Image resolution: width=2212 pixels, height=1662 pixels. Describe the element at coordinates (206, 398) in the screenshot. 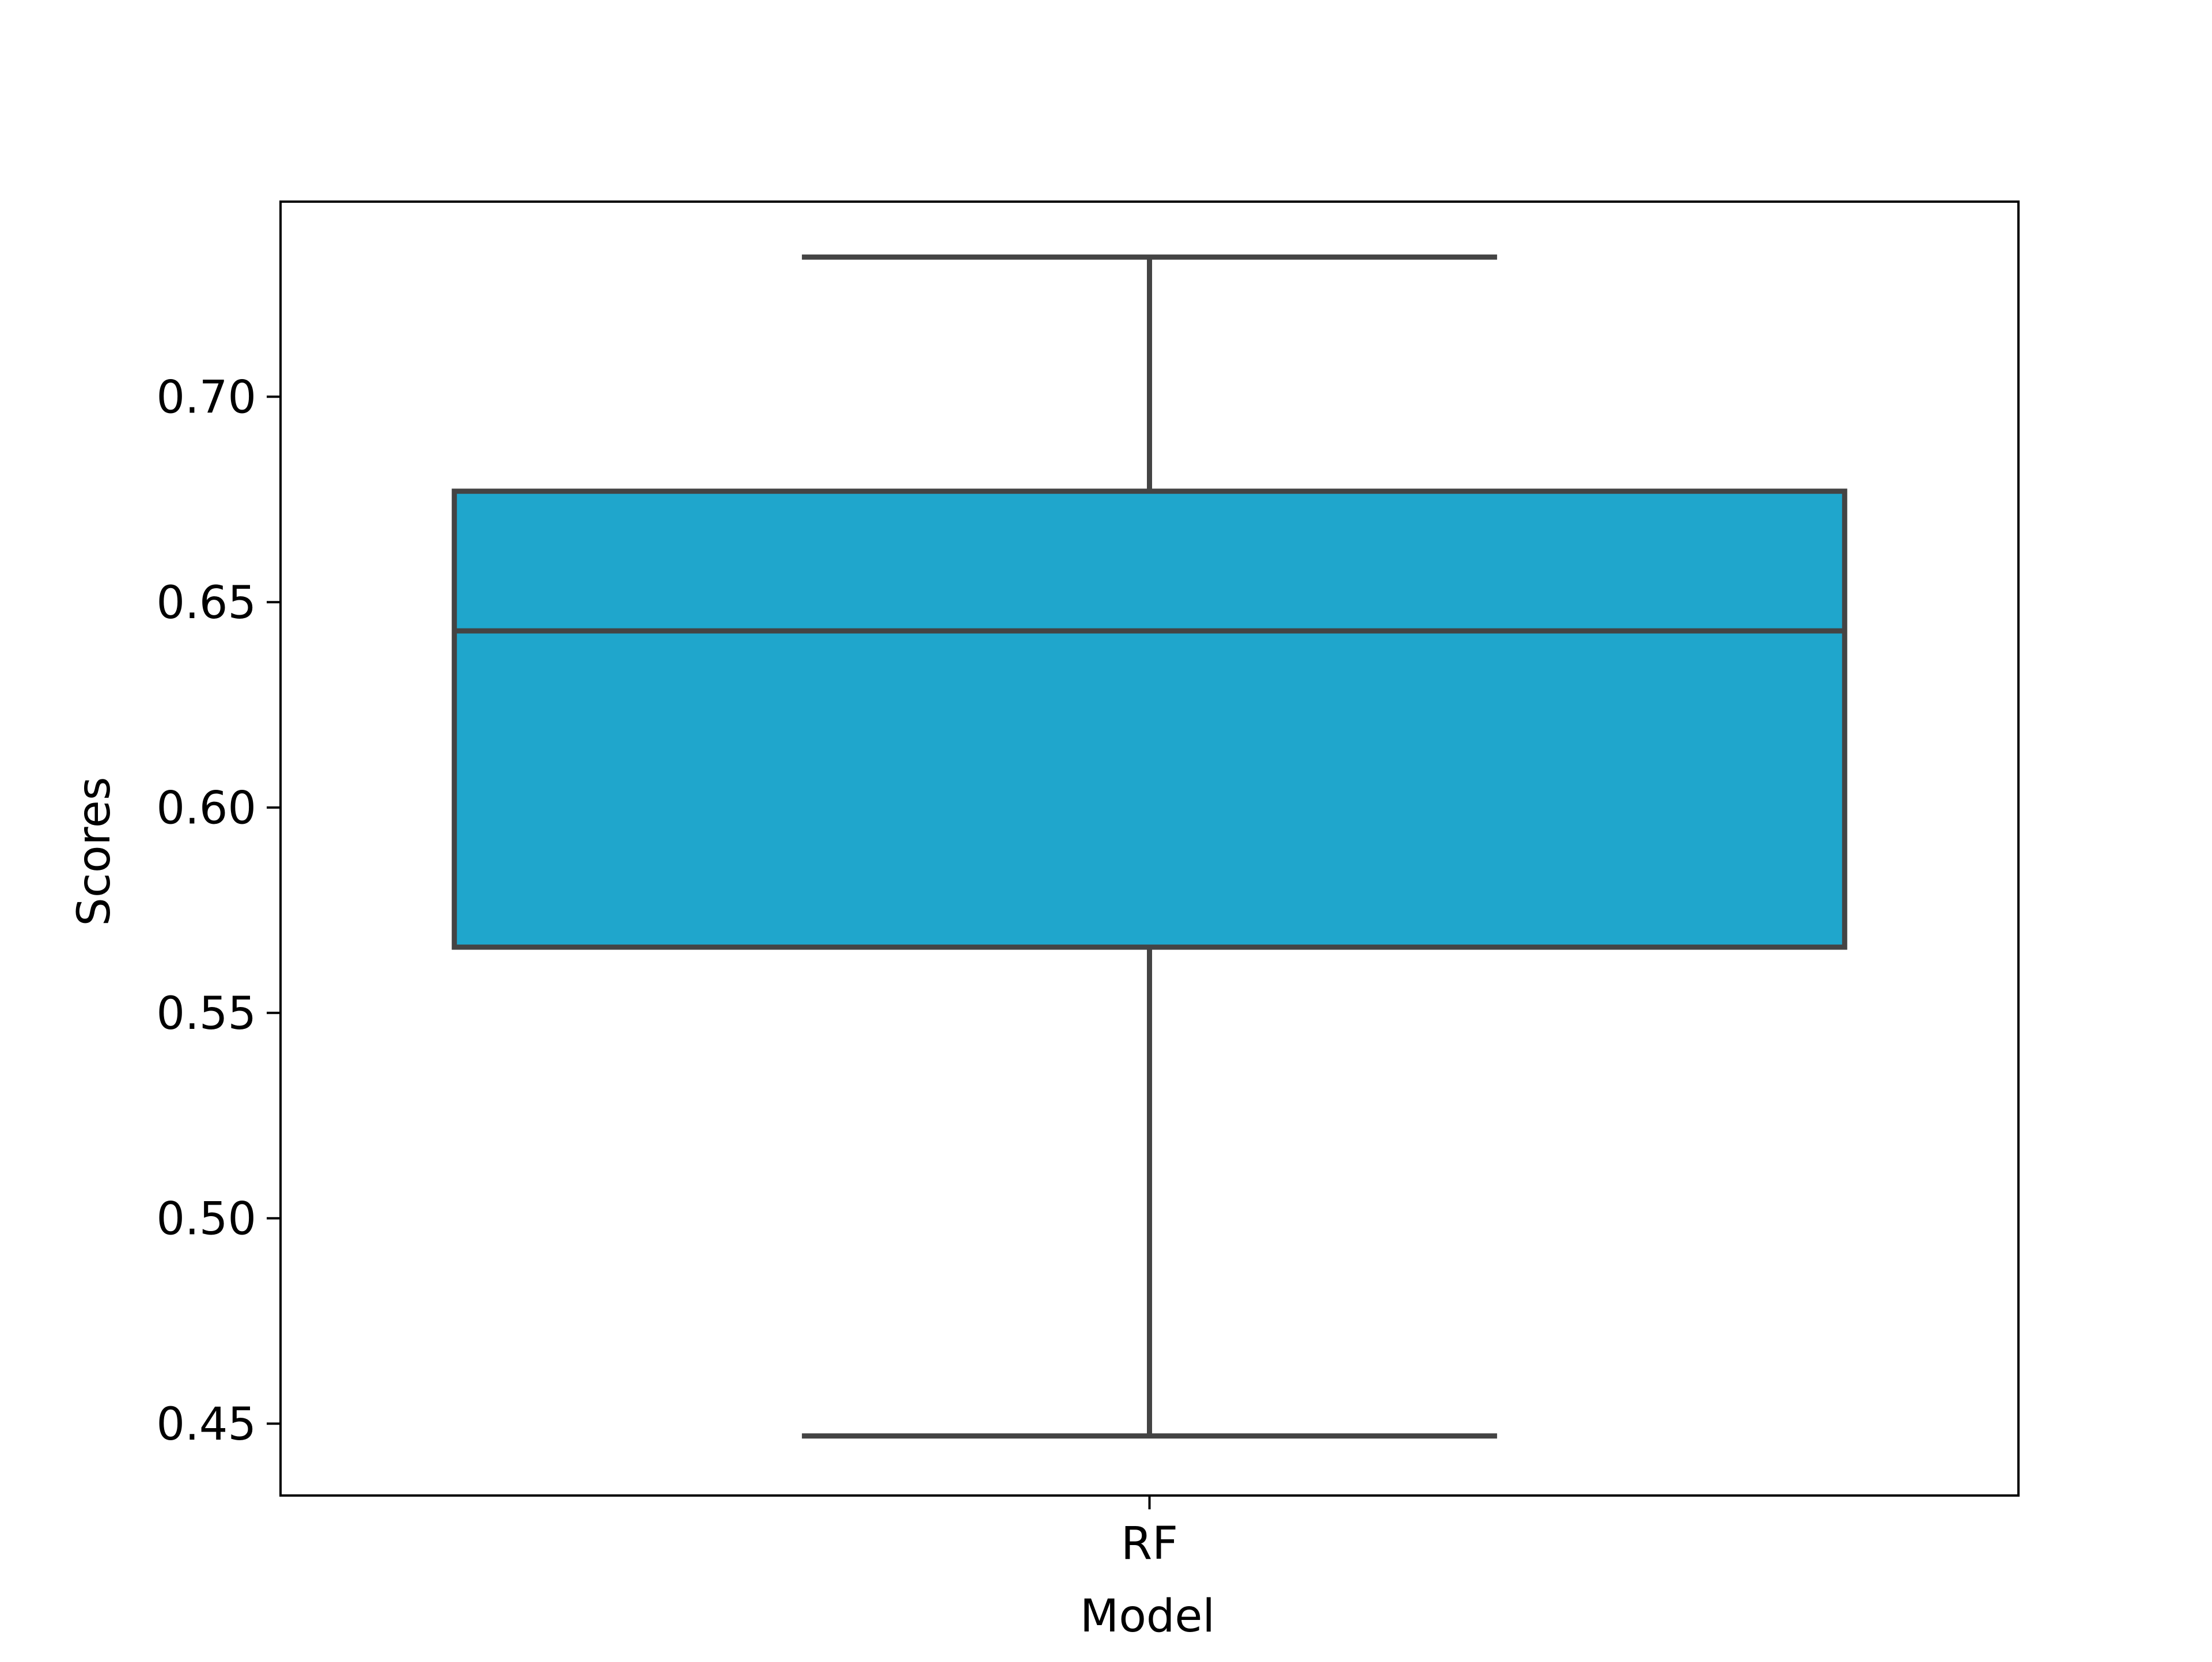

I see `y-tick-label: 0.70` at that location.